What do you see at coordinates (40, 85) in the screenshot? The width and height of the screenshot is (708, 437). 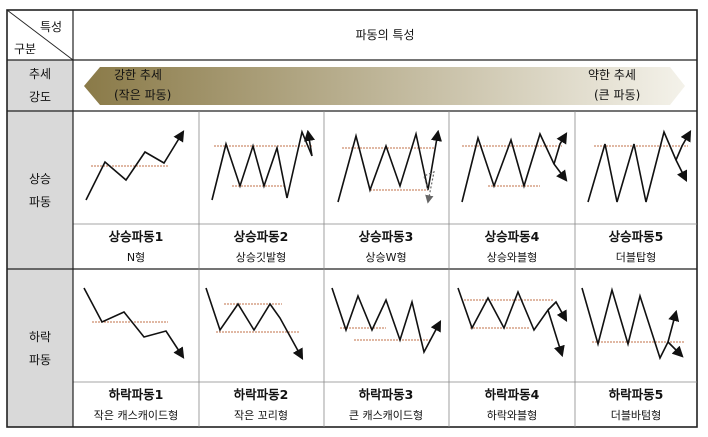 I see `trend-label-cell` at bounding box center [40, 85].